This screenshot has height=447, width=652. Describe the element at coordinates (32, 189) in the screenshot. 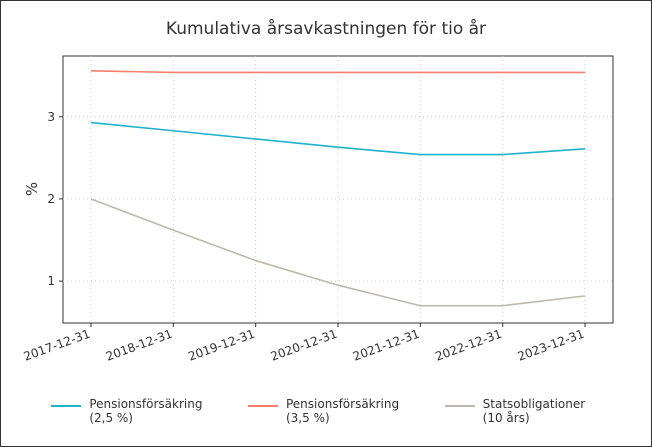

I see `y-axis-label: %` at that location.